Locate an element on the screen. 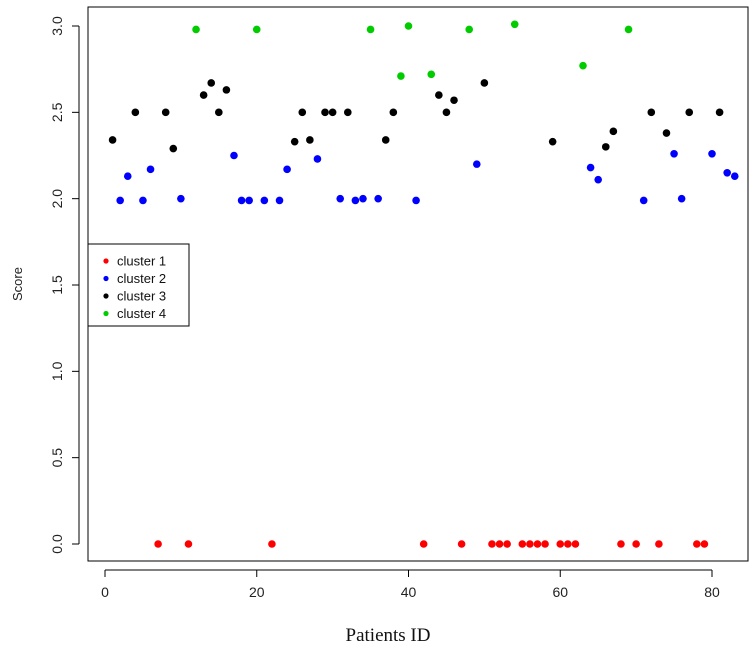  x-tick-label: 80 is located at coordinates (712, 592).